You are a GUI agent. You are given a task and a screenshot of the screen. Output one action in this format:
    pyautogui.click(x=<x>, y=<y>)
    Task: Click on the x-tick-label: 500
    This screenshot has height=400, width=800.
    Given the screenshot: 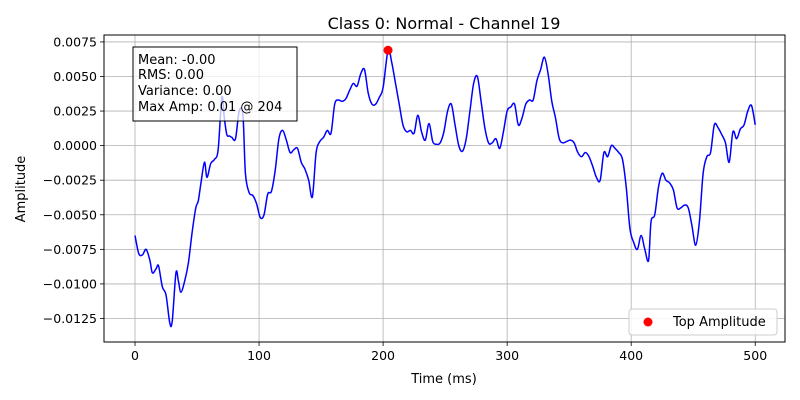 What is the action you would take?
    pyautogui.click(x=755, y=355)
    